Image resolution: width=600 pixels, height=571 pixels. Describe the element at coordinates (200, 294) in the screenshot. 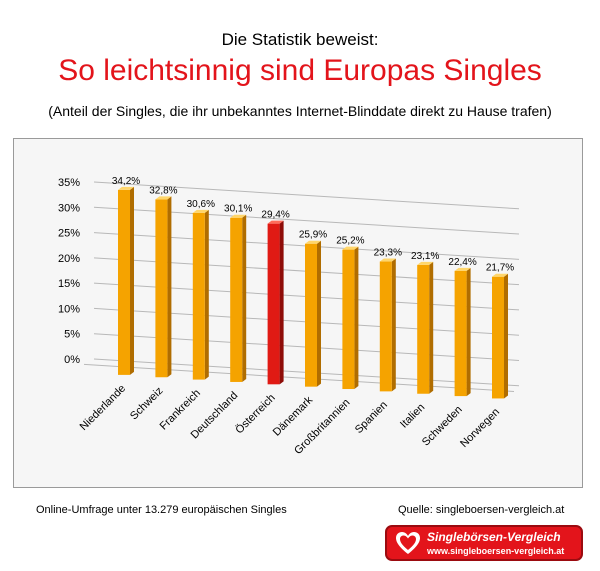

I see `bar-frankreich` at that location.